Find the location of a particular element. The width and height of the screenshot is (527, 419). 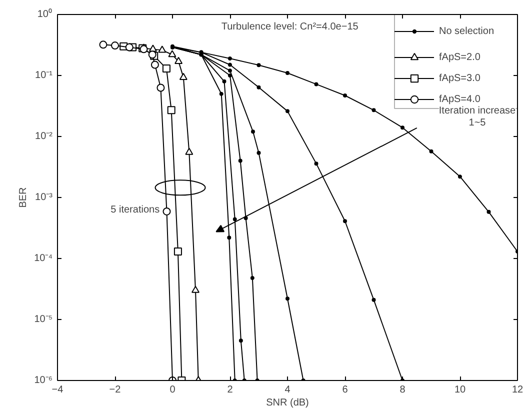

x-tick-label: 10 is located at coordinates (460, 390).